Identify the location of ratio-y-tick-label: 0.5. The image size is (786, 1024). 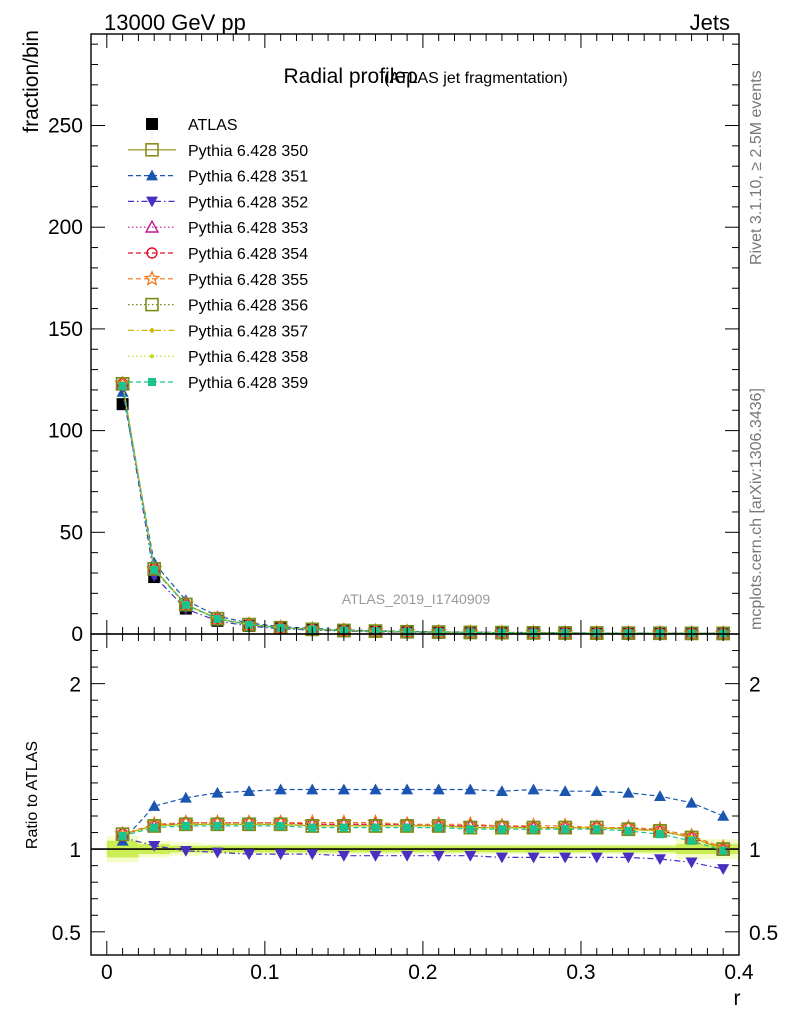
(66, 933).